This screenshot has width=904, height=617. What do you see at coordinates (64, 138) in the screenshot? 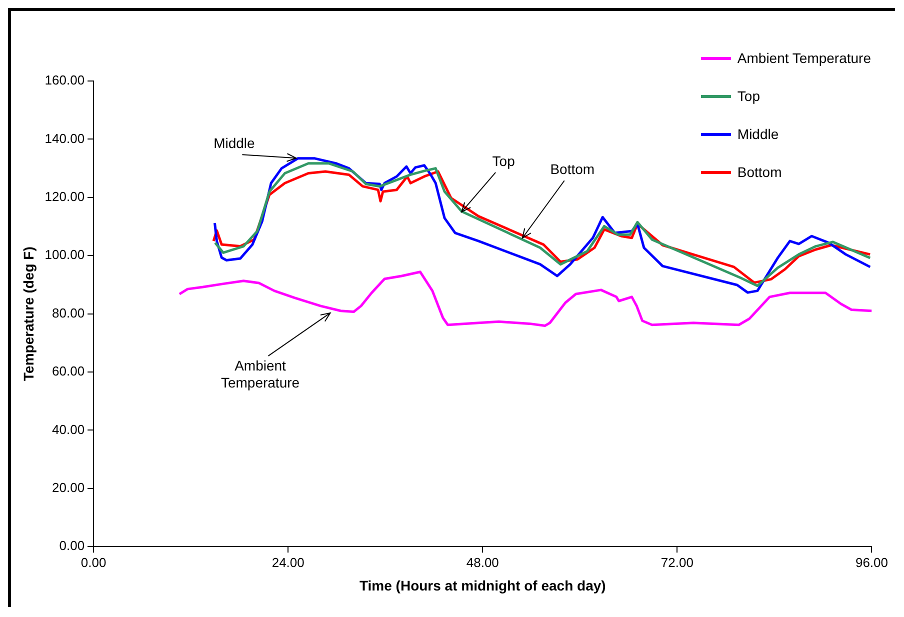
I see `y-tick-label: 140.00` at bounding box center [64, 138].